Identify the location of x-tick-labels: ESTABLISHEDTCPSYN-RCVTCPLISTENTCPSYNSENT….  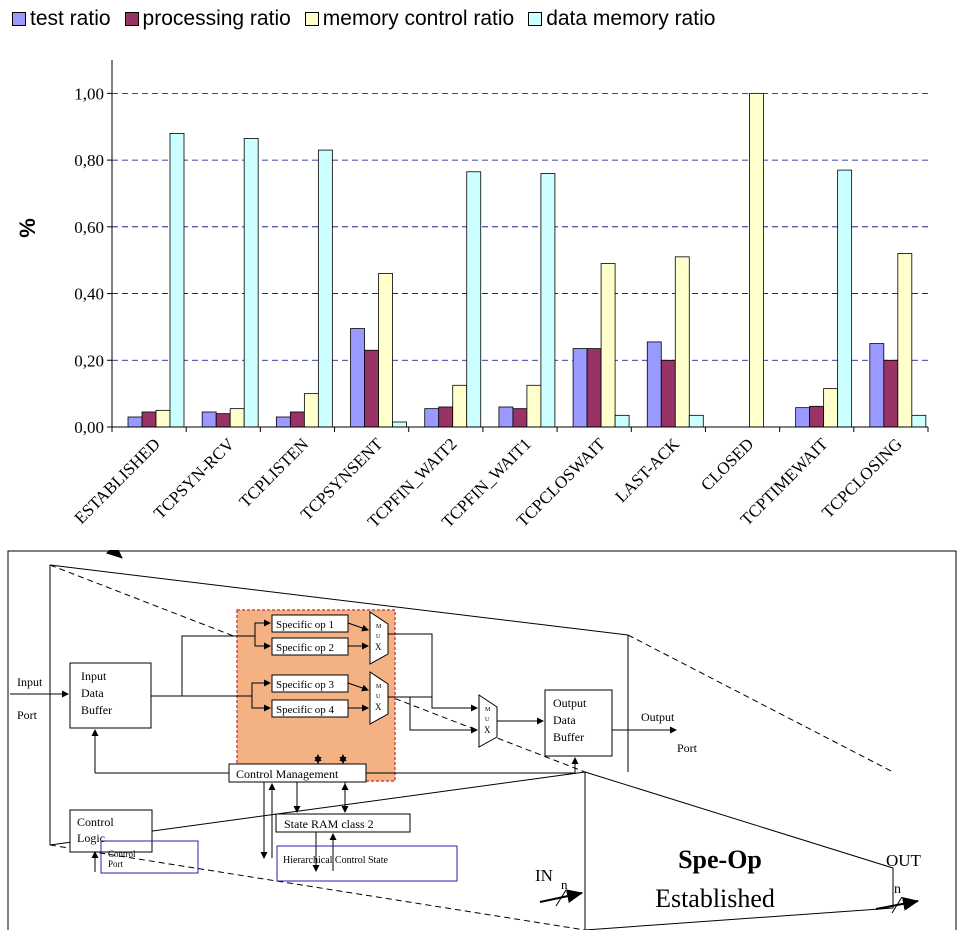
(500, 479).